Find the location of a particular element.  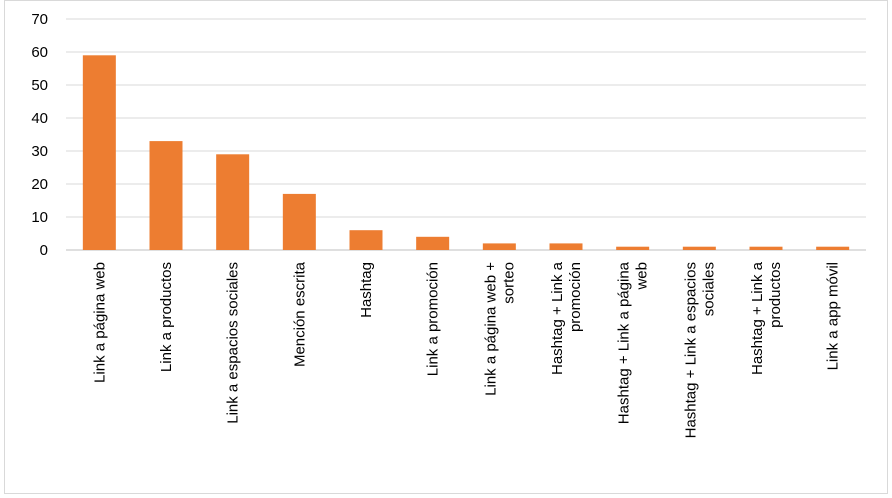

y-tick-label: 0 is located at coordinates (44, 250).